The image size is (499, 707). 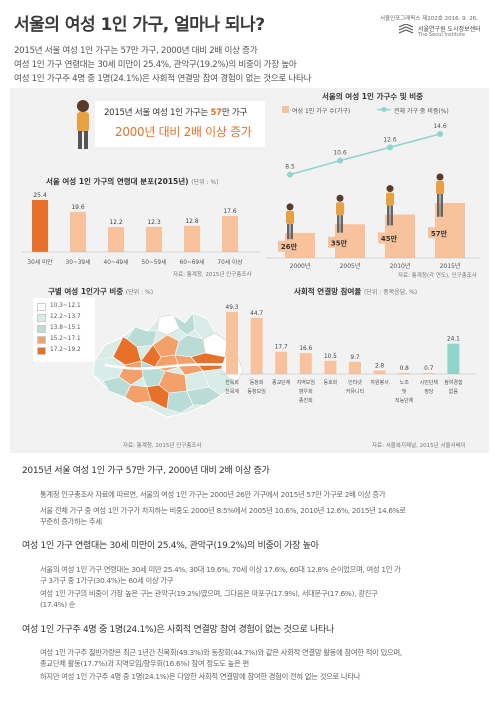 I want to click on share-label: 12.6, so click(x=390, y=139).